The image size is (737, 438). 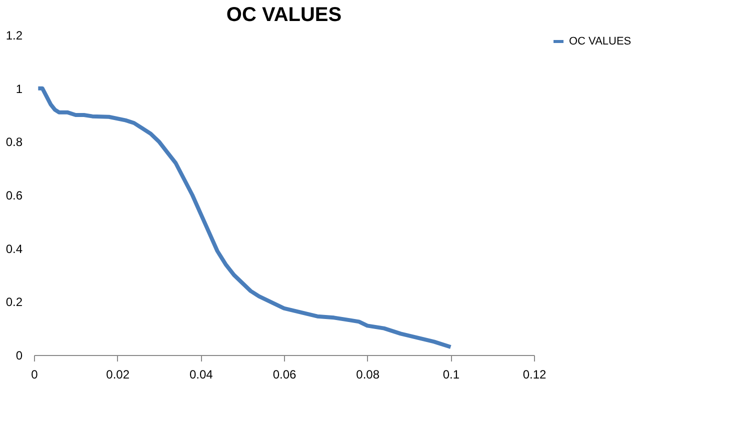 What do you see at coordinates (284, 15) in the screenshot?
I see `chart-title: OC VALUES` at bounding box center [284, 15].